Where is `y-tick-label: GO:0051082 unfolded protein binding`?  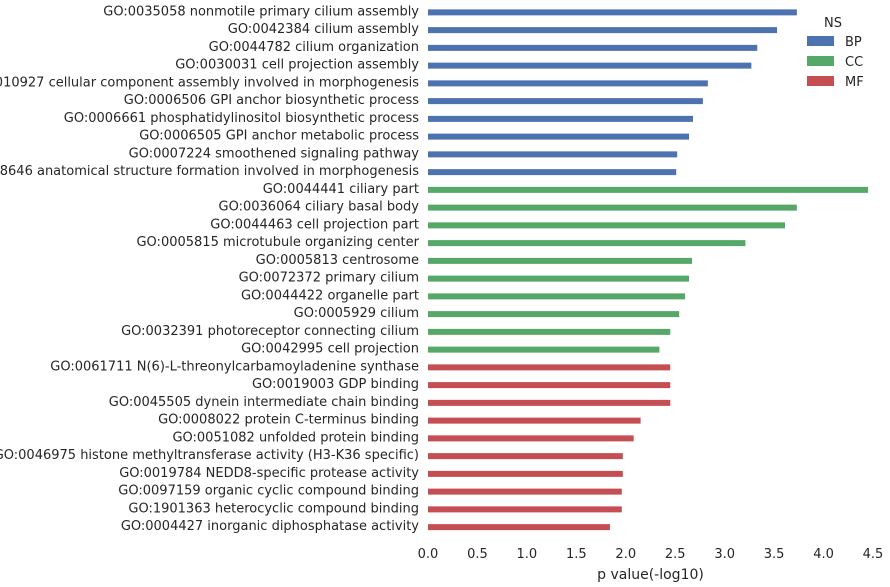
y-tick-label: GO:0051082 unfolded protein binding is located at coordinates (295, 437).